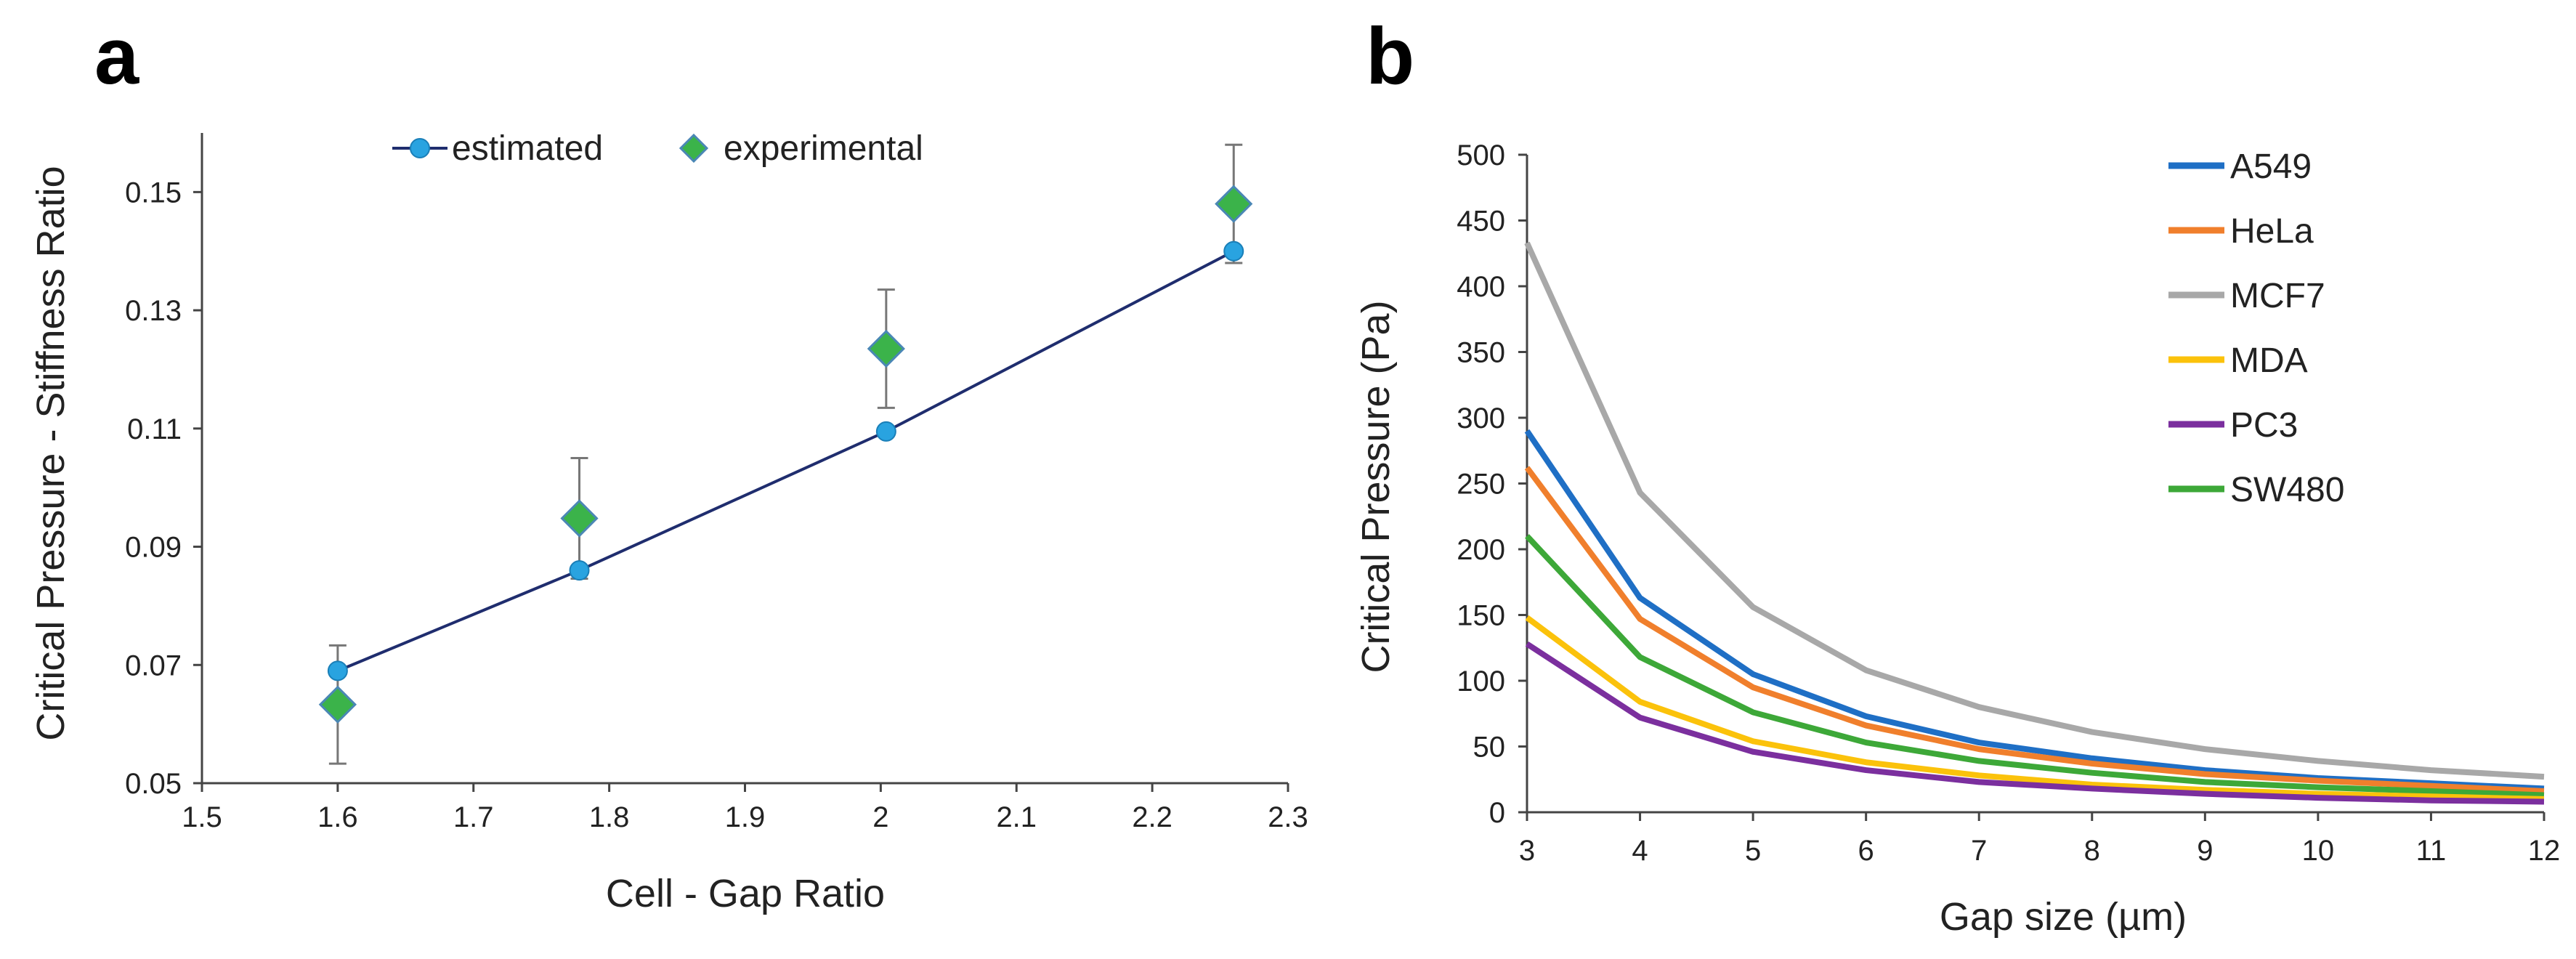  Describe the element at coordinates (202, 817) in the screenshot. I see `chart-a-x-tick-label: 1.5` at that location.